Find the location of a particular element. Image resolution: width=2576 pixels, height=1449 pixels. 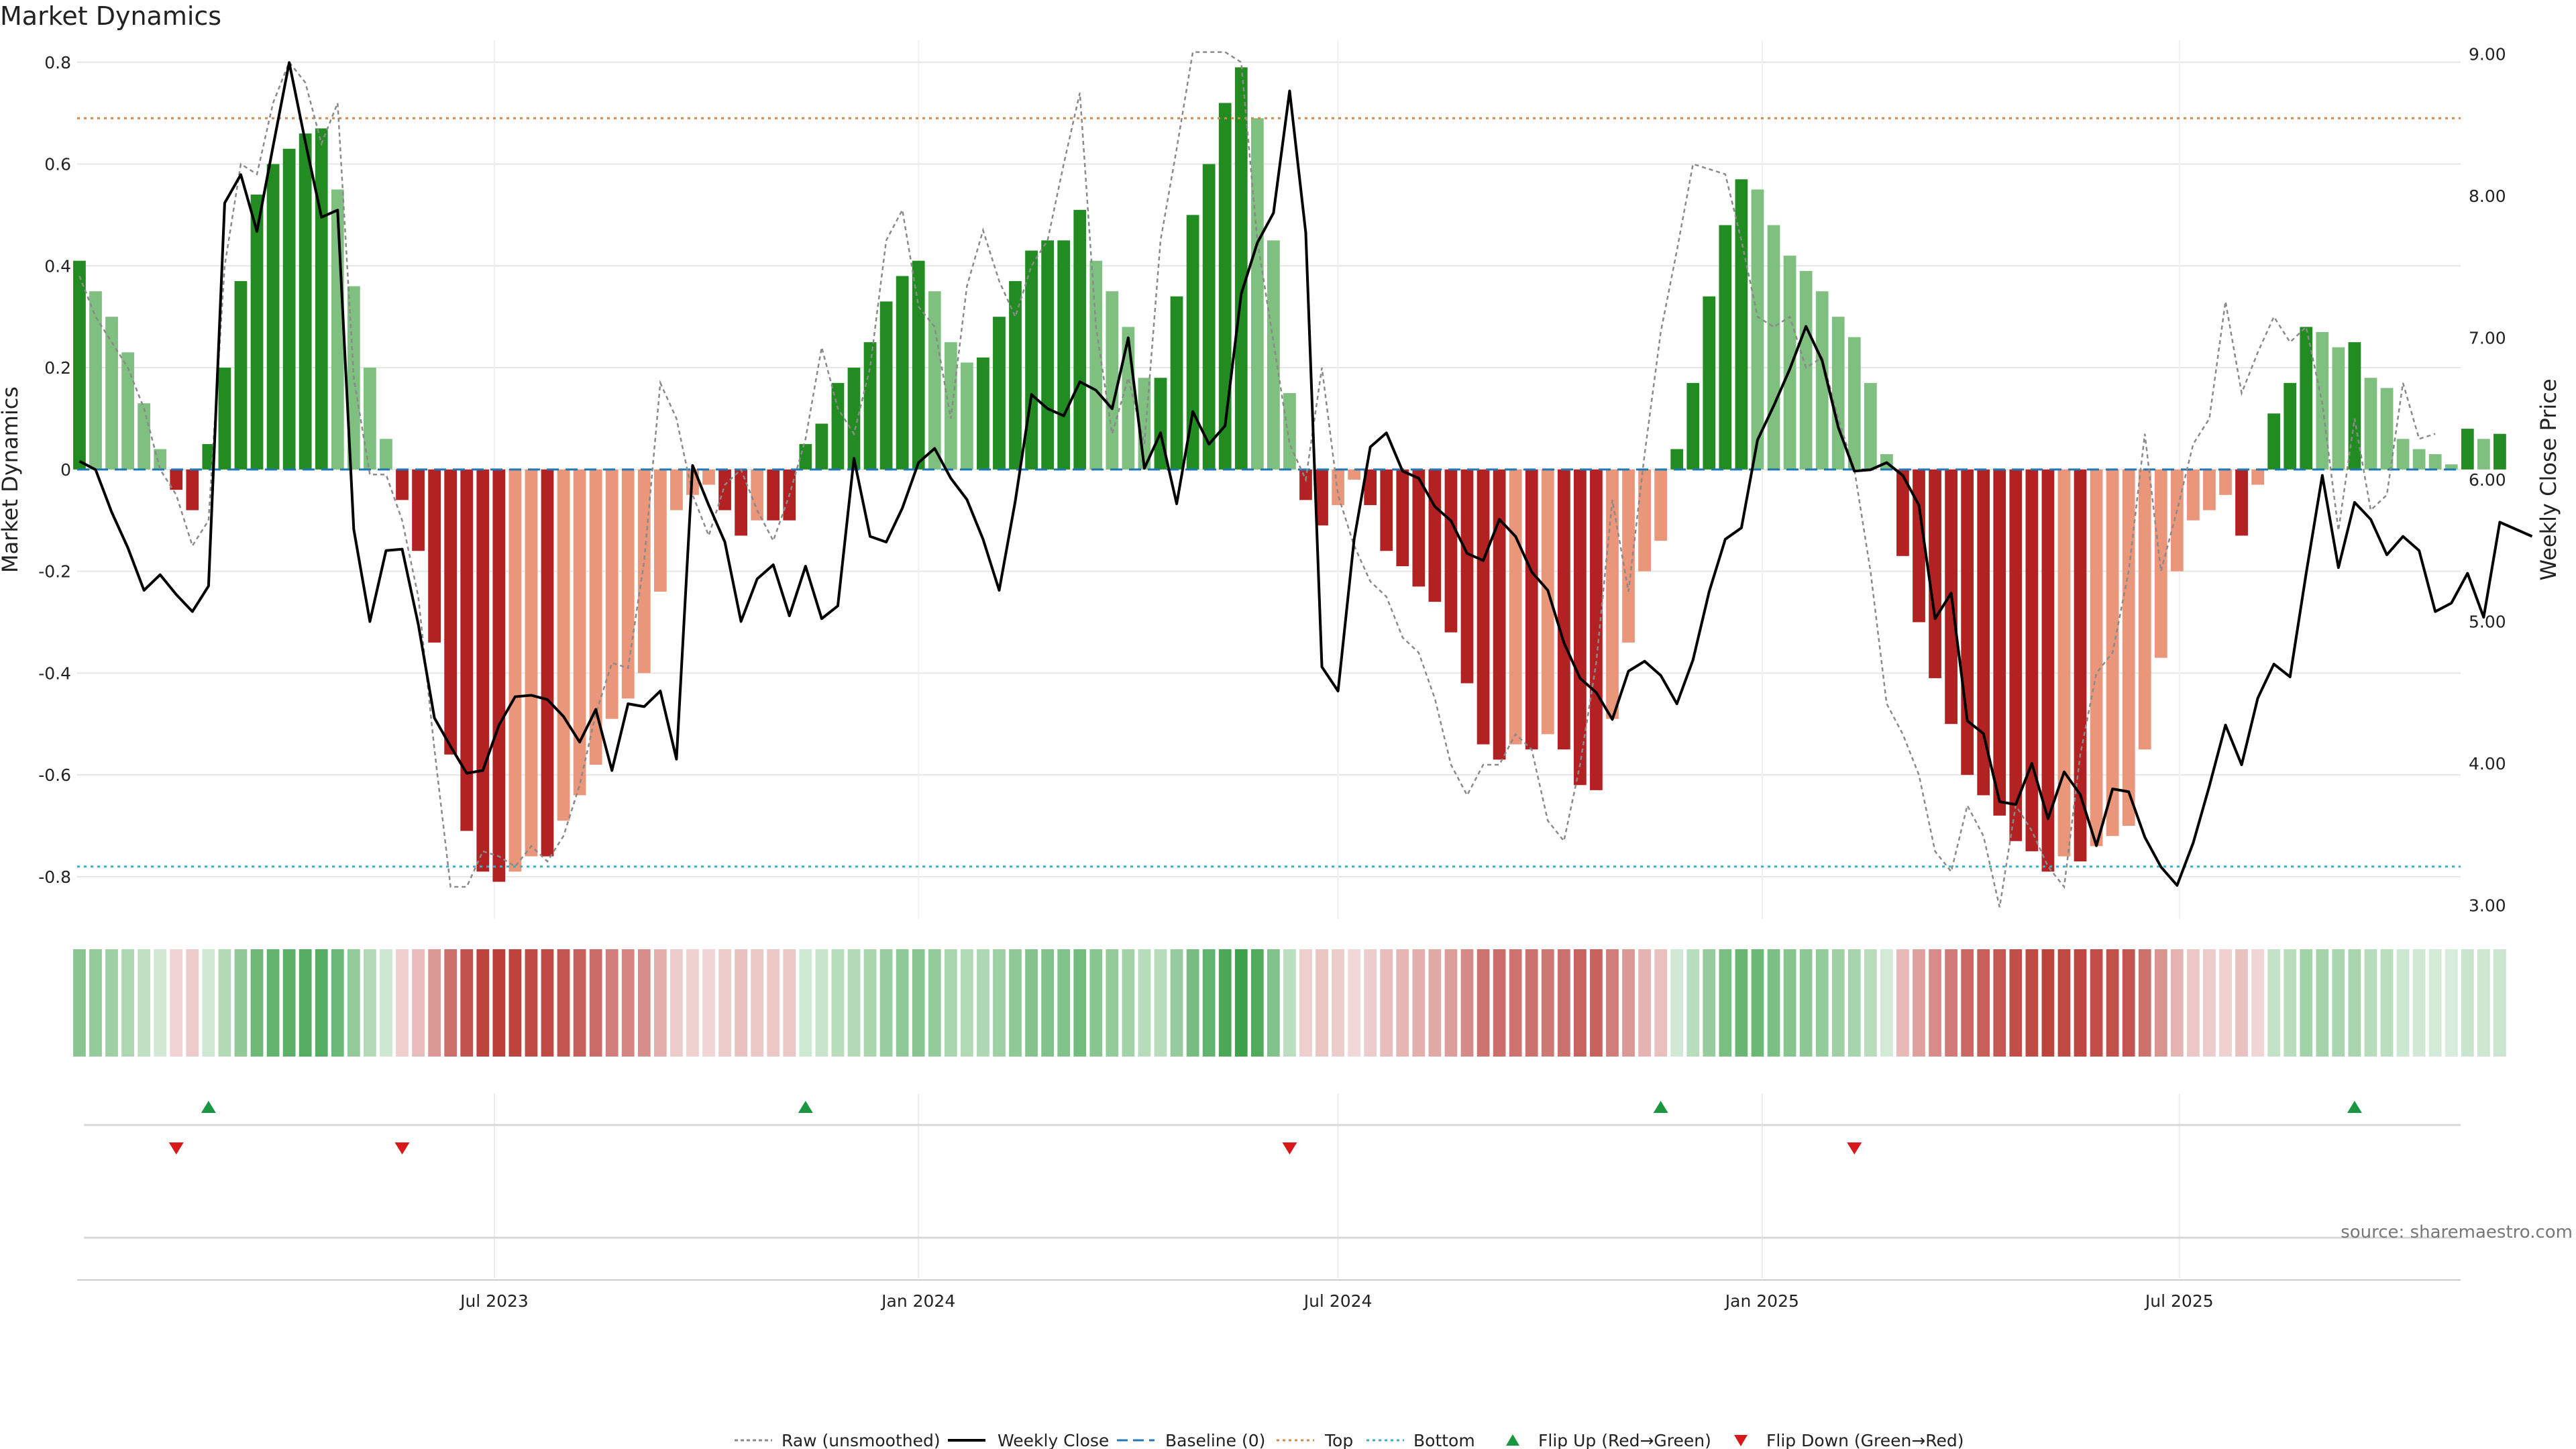

y-tick-label: -0.4 is located at coordinates (54, 673).